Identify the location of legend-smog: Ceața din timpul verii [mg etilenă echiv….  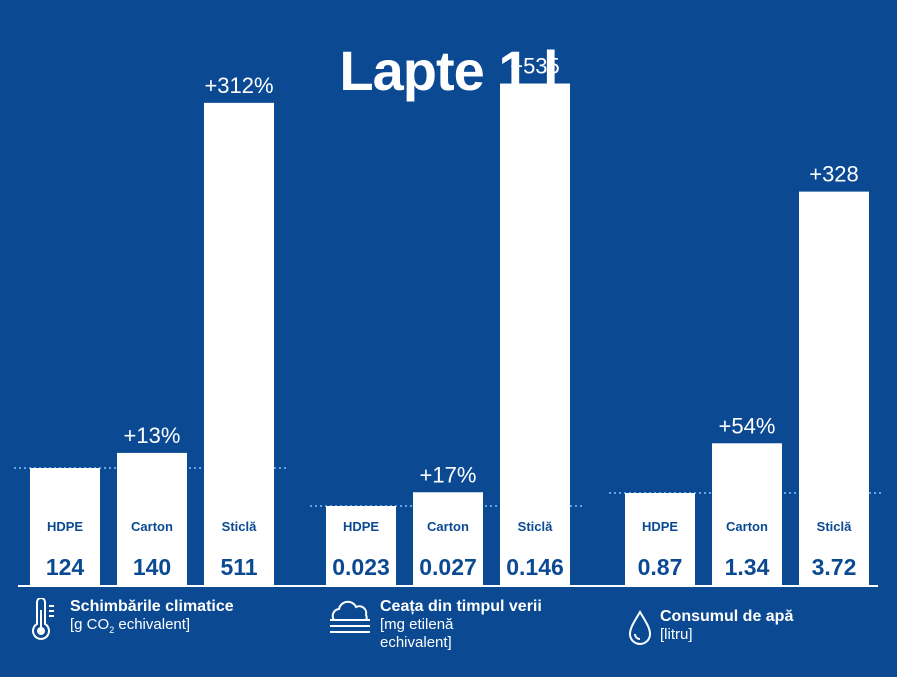
(434, 625).